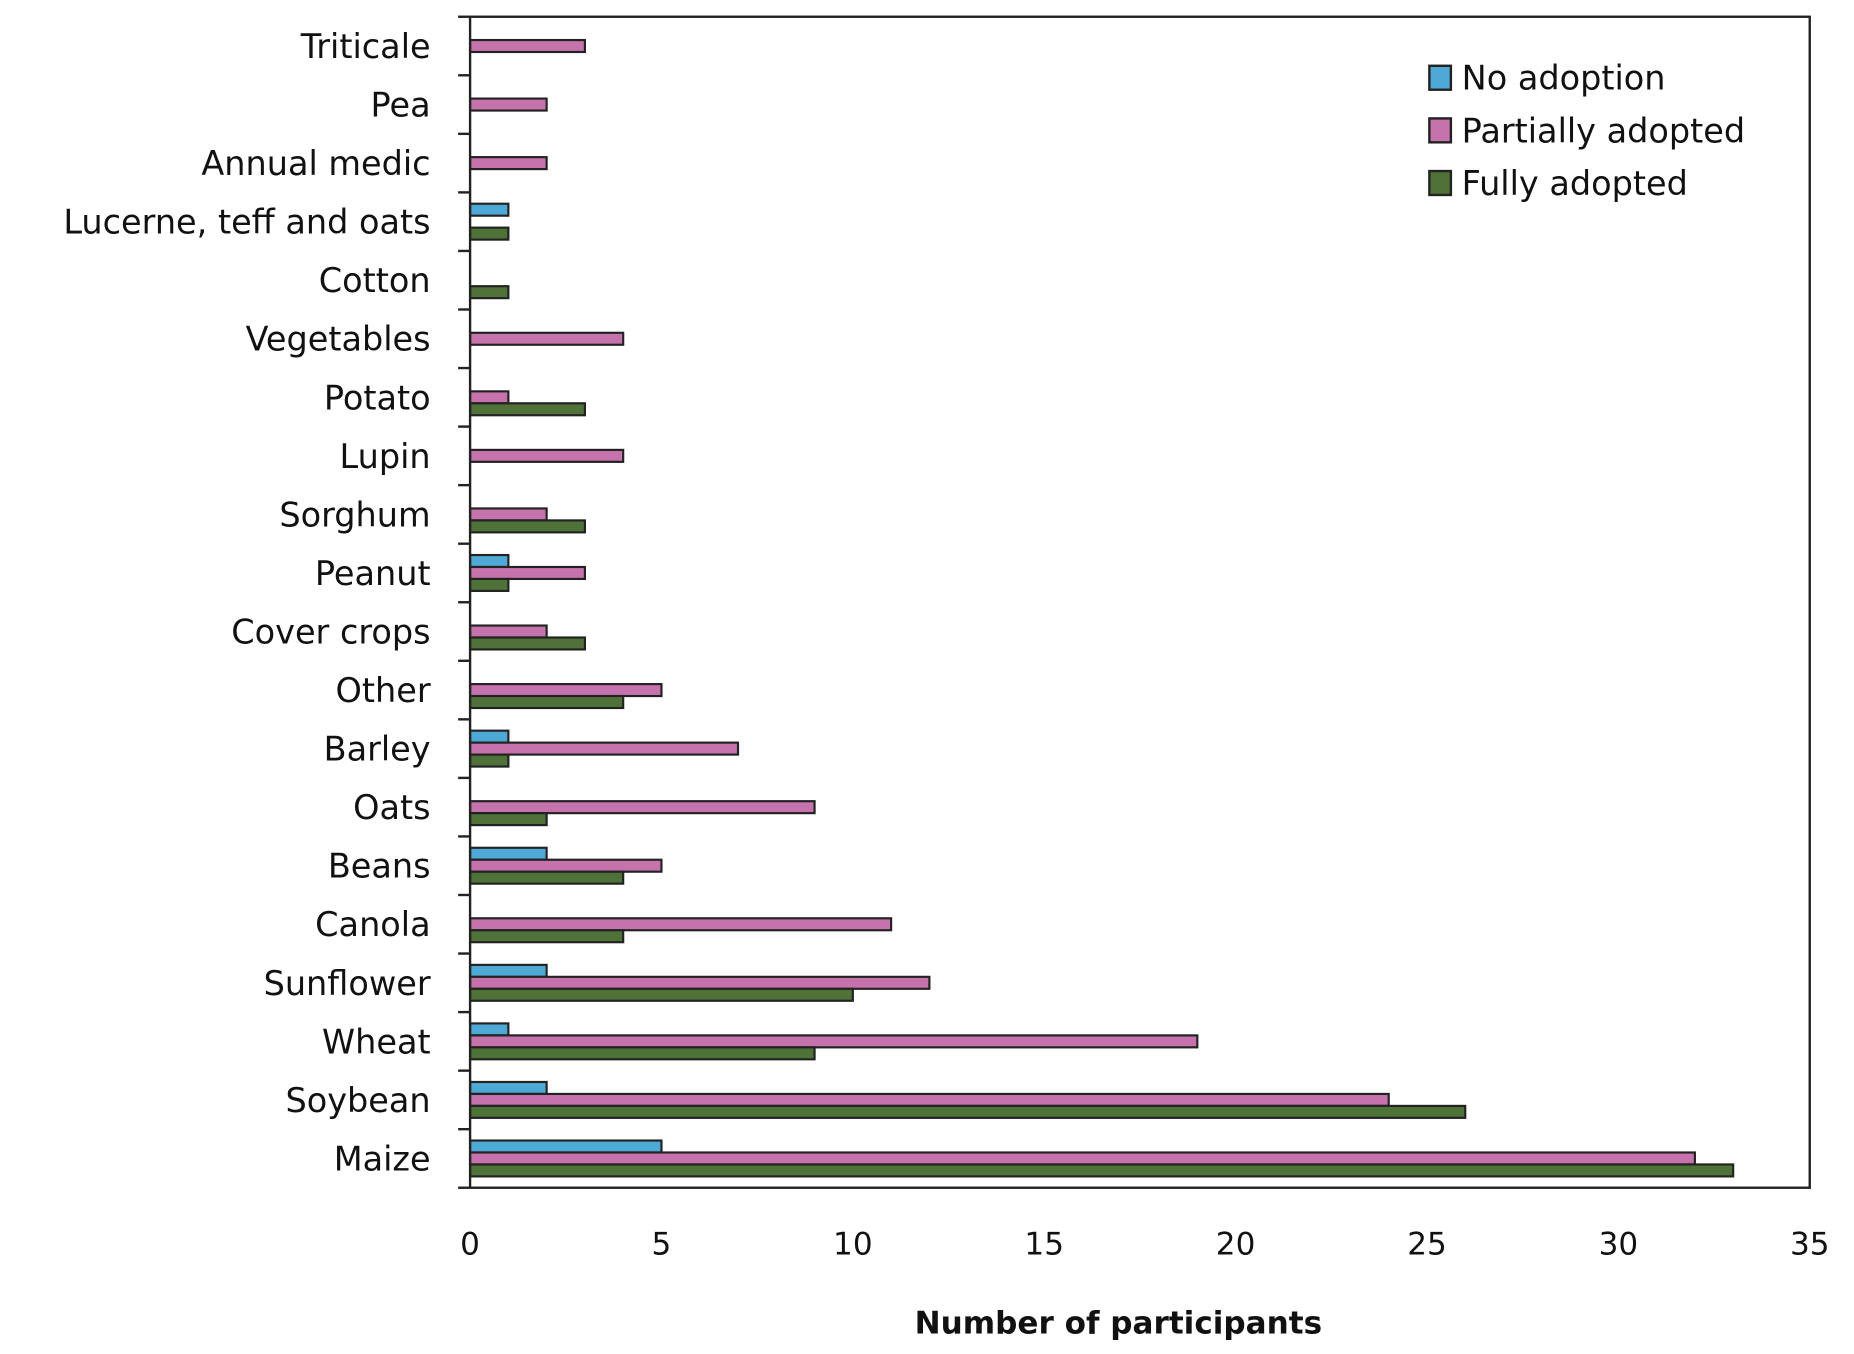  What do you see at coordinates (1044, 1245) in the screenshot?
I see `x-tick-label: 15` at bounding box center [1044, 1245].